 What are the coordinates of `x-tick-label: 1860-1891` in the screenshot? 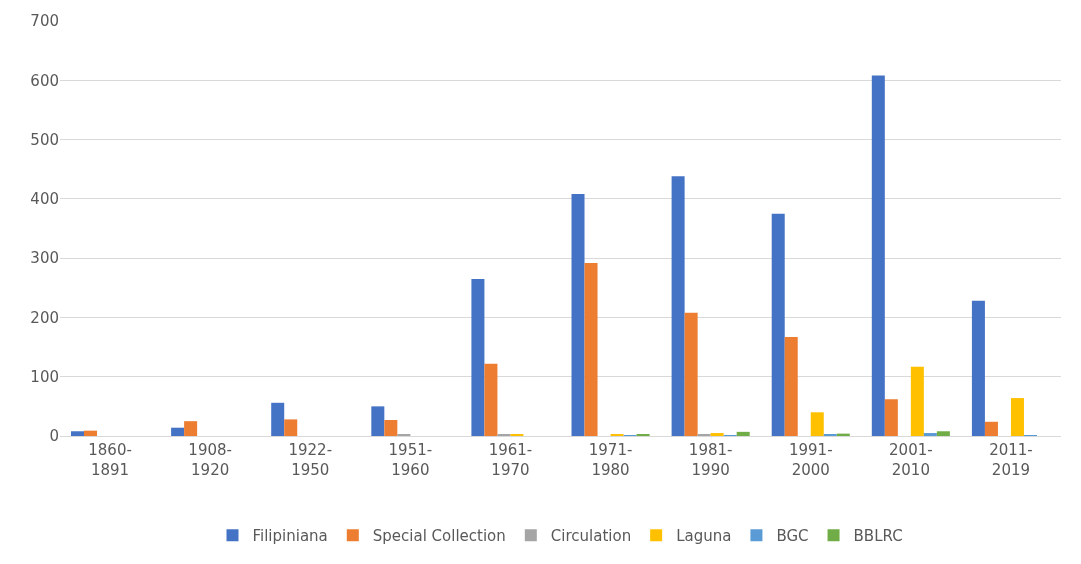 It's located at (110, 460).